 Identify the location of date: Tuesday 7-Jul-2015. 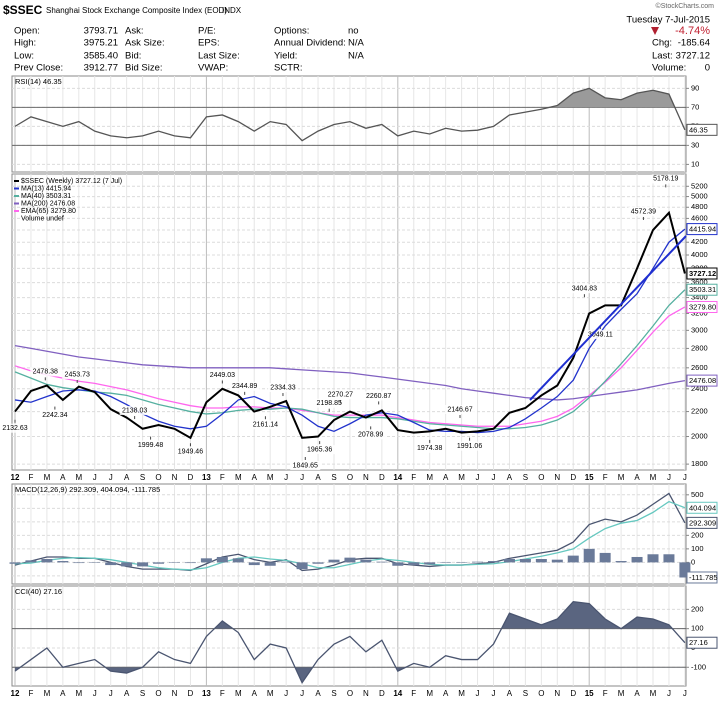
(668, 20).